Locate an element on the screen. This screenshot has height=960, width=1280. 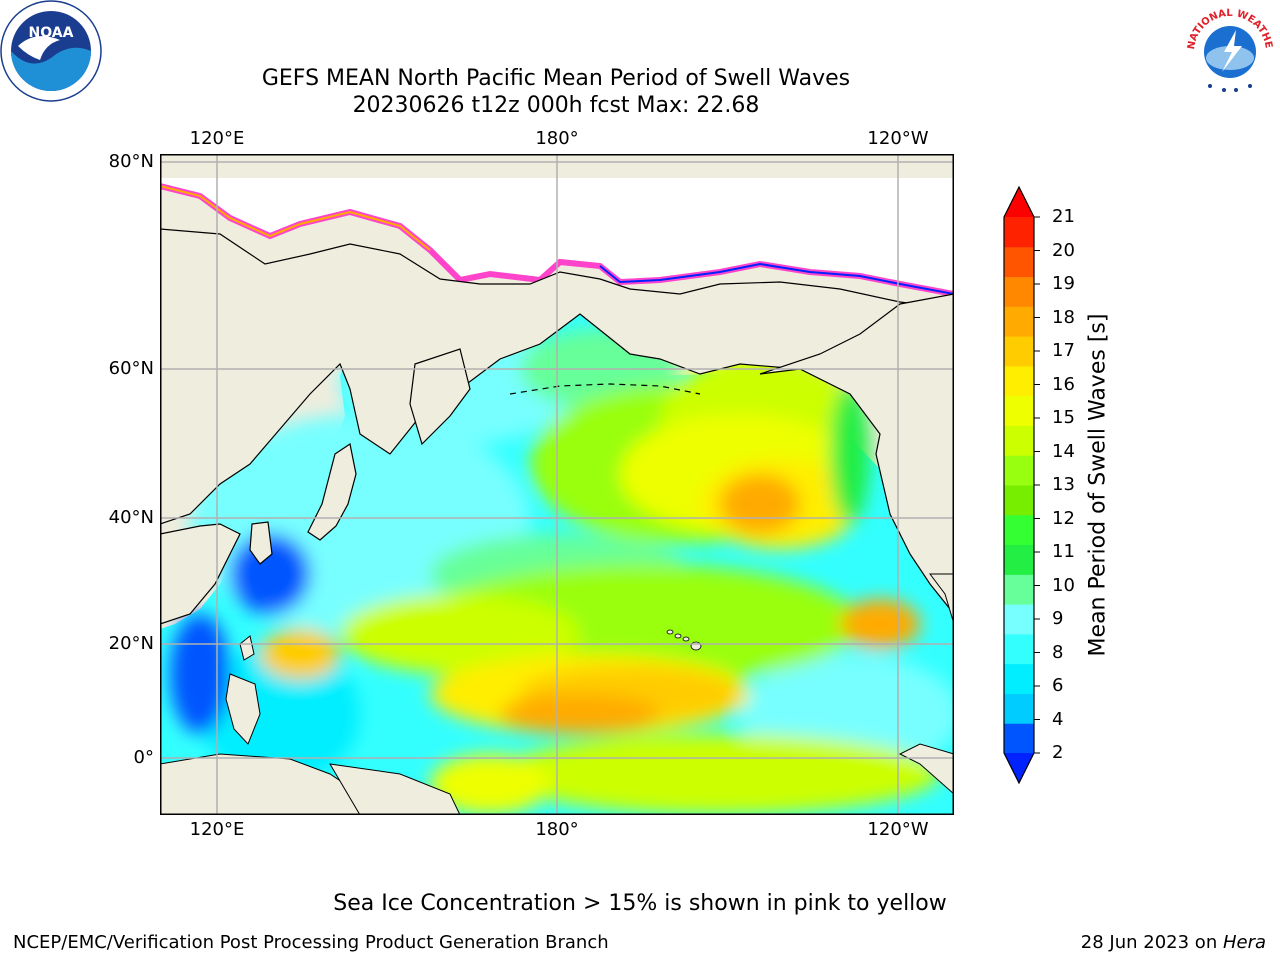
footer-date-text: 28 Jun 2023 on is located at coordinates (1151, 942).